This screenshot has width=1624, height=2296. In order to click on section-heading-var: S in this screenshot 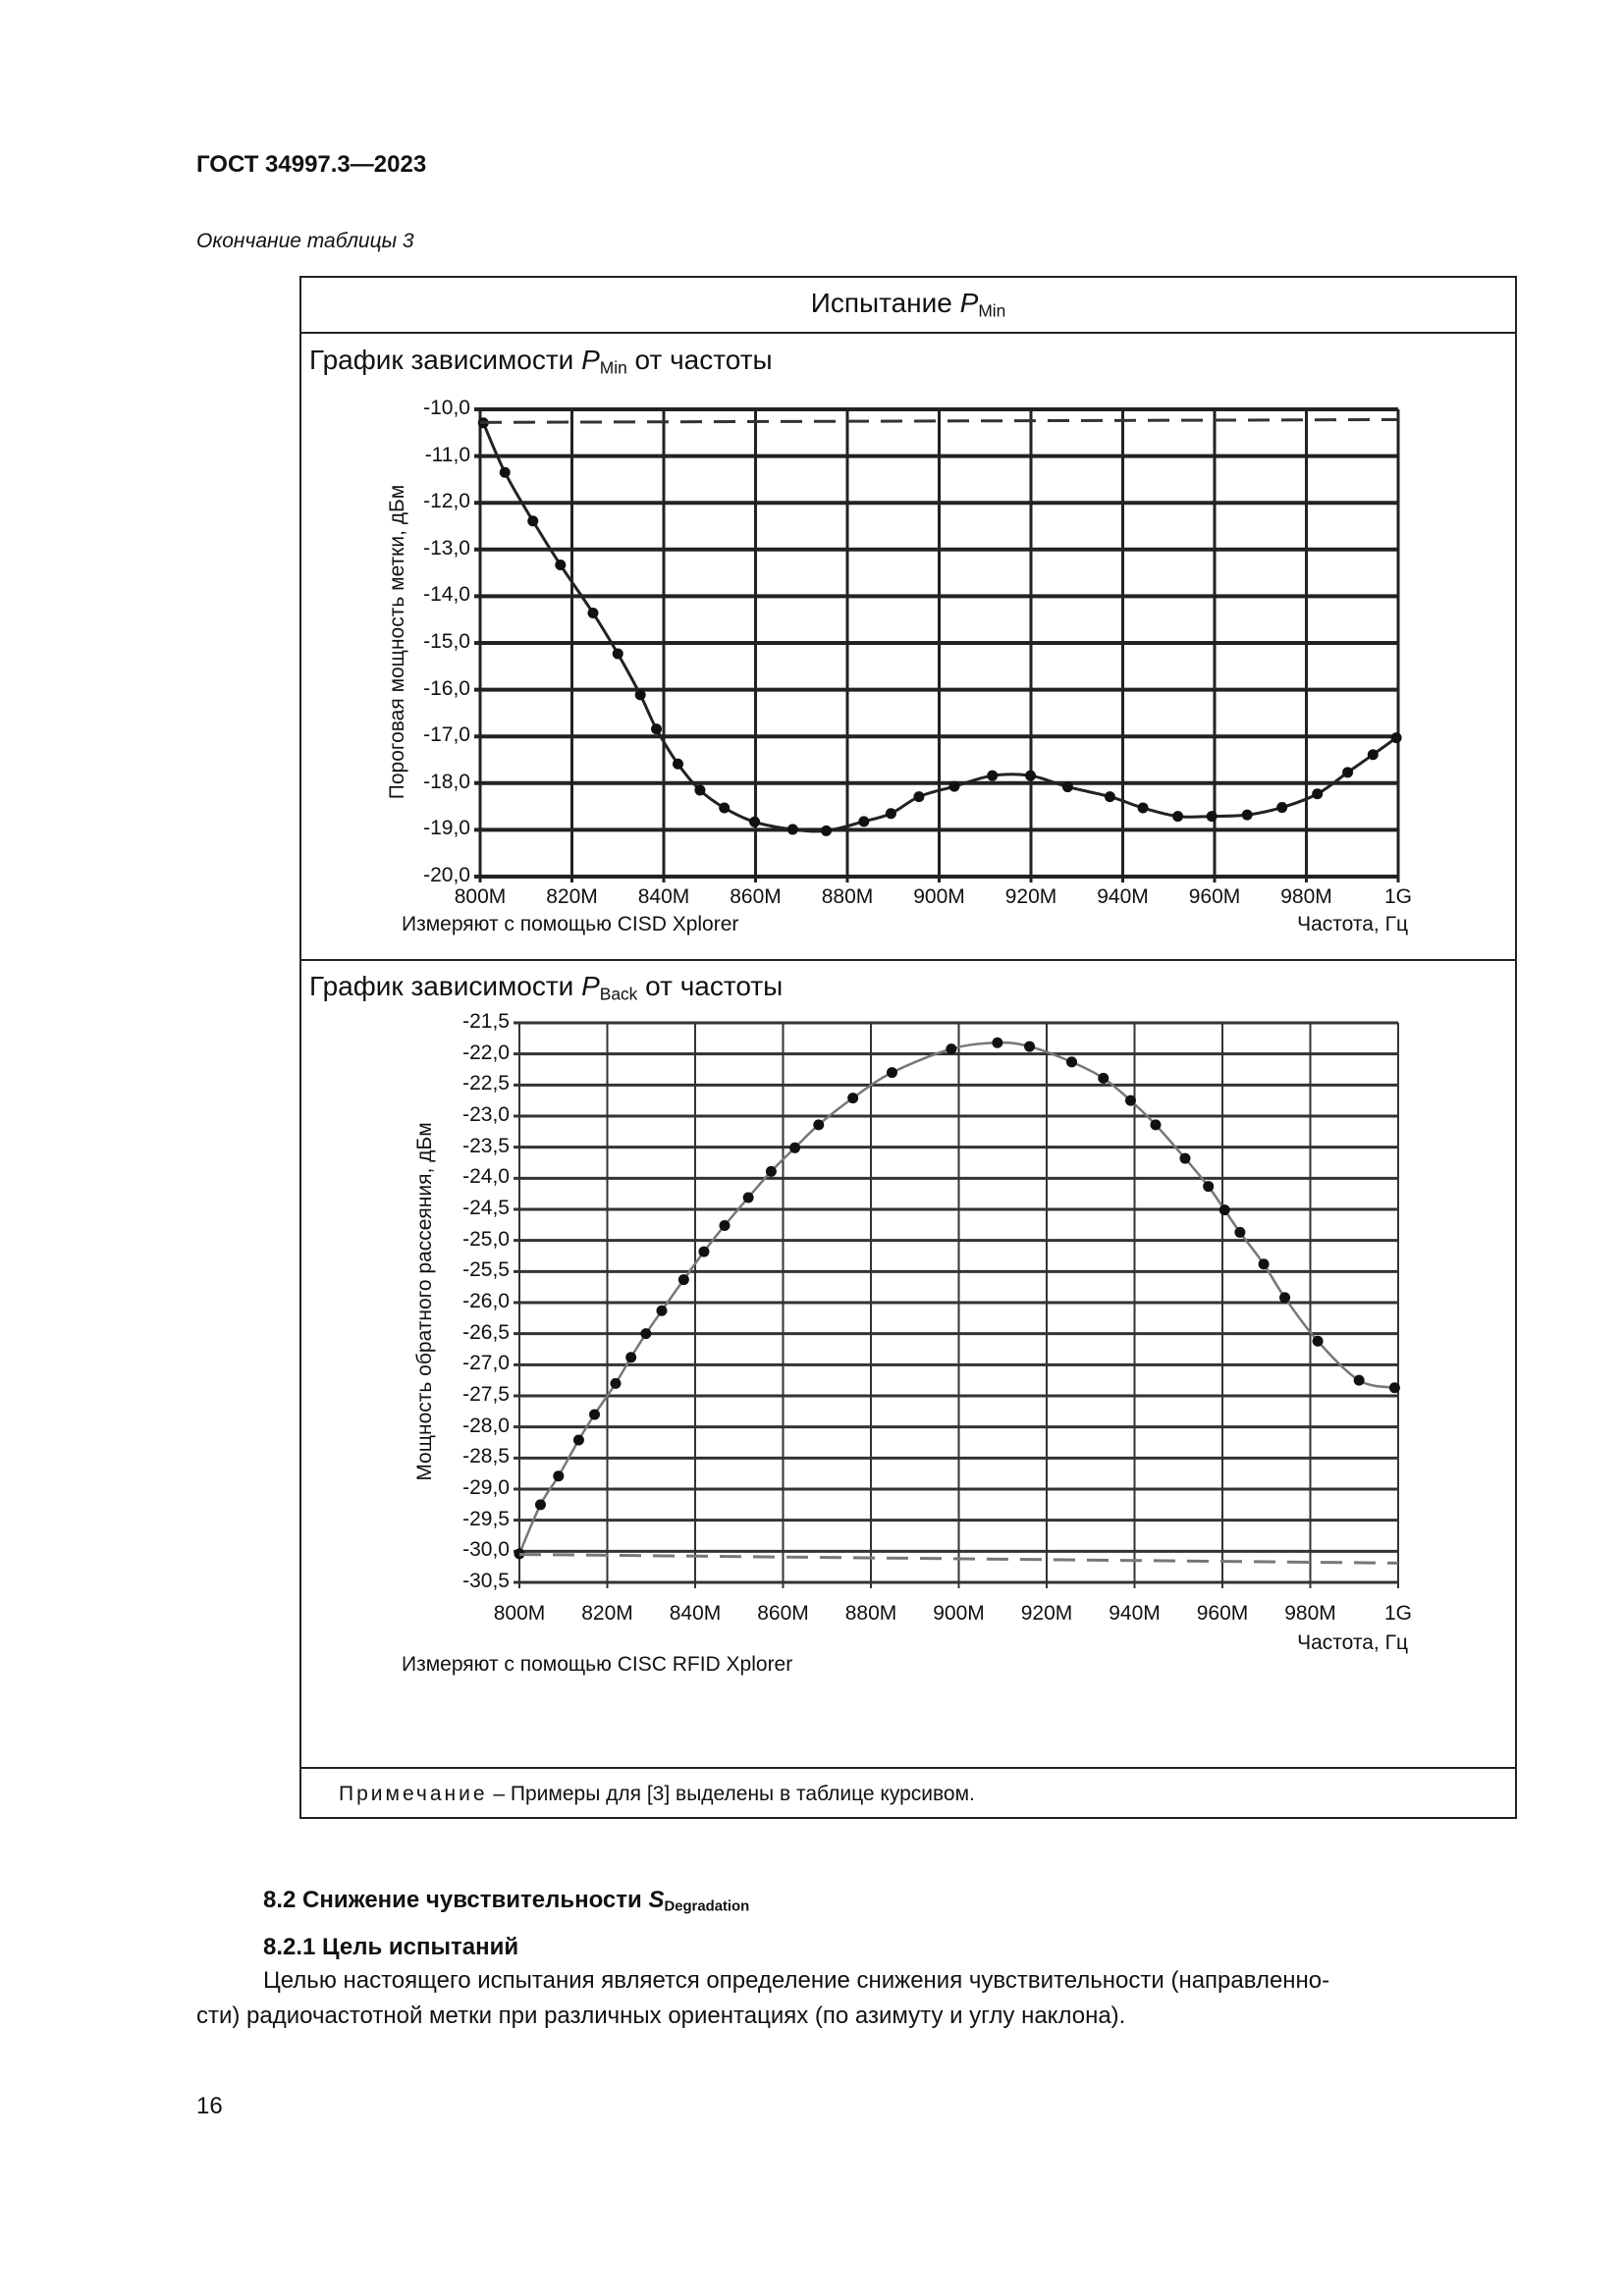, I will do `click(656, 1900)`.